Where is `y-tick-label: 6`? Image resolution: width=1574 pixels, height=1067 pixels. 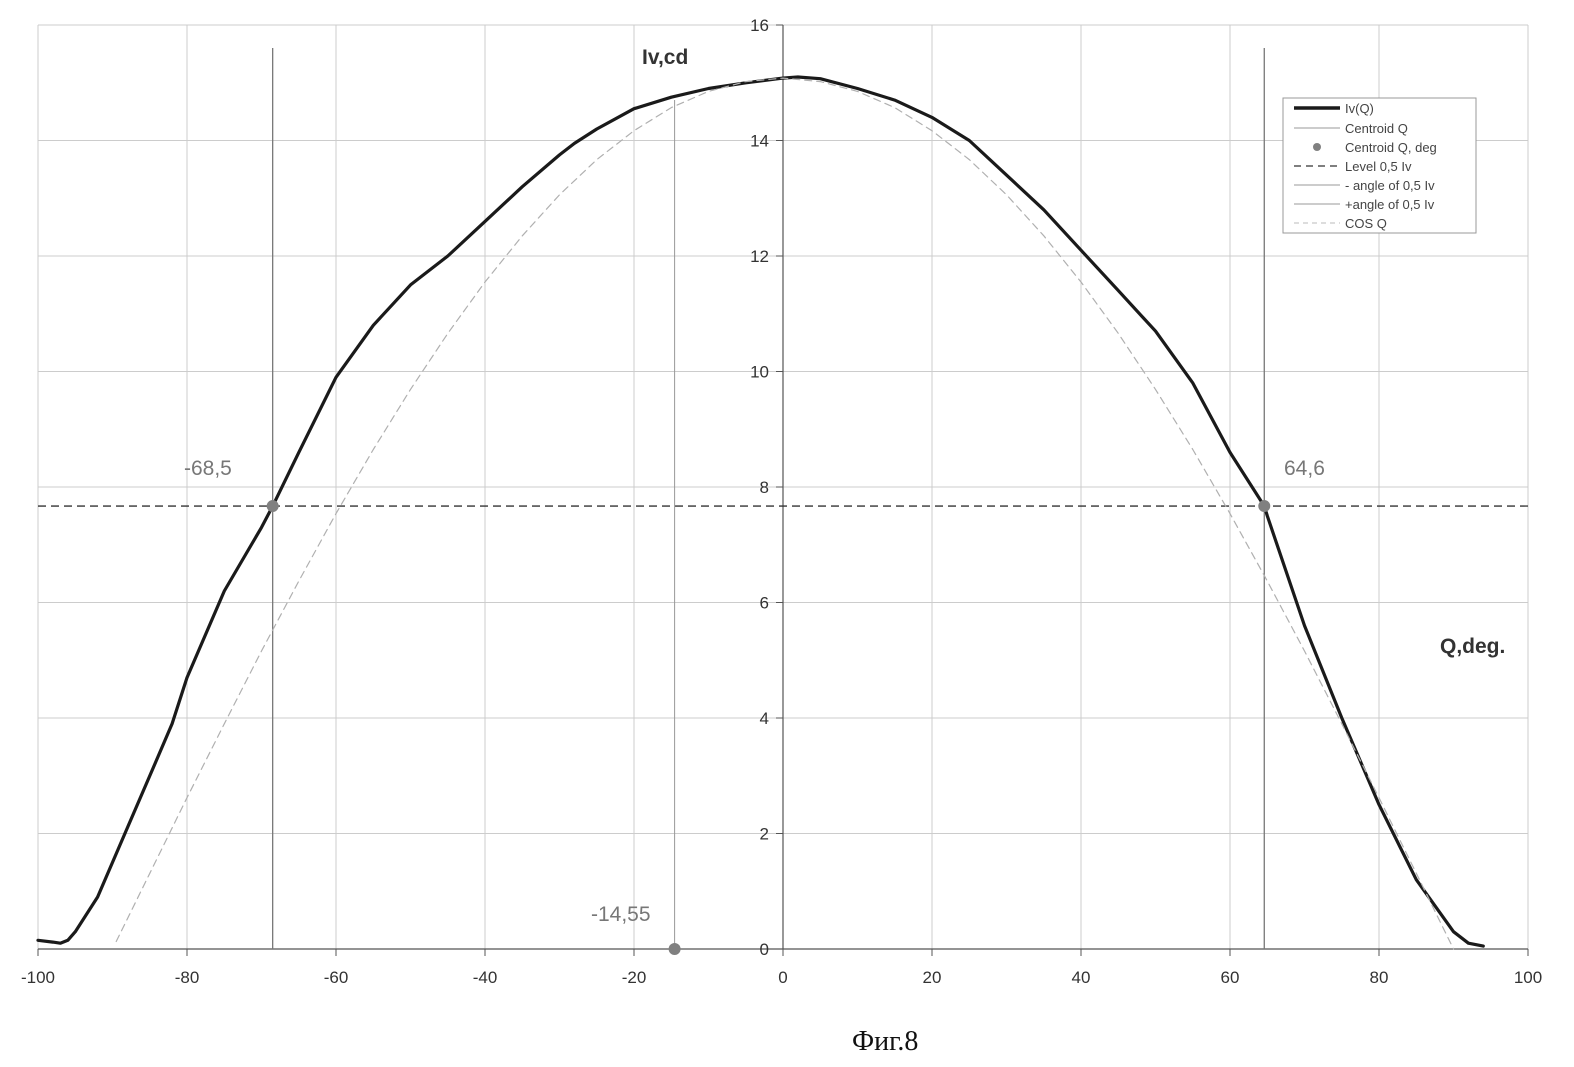 y-tick-label: 6 is located at coordinates (764, 603).